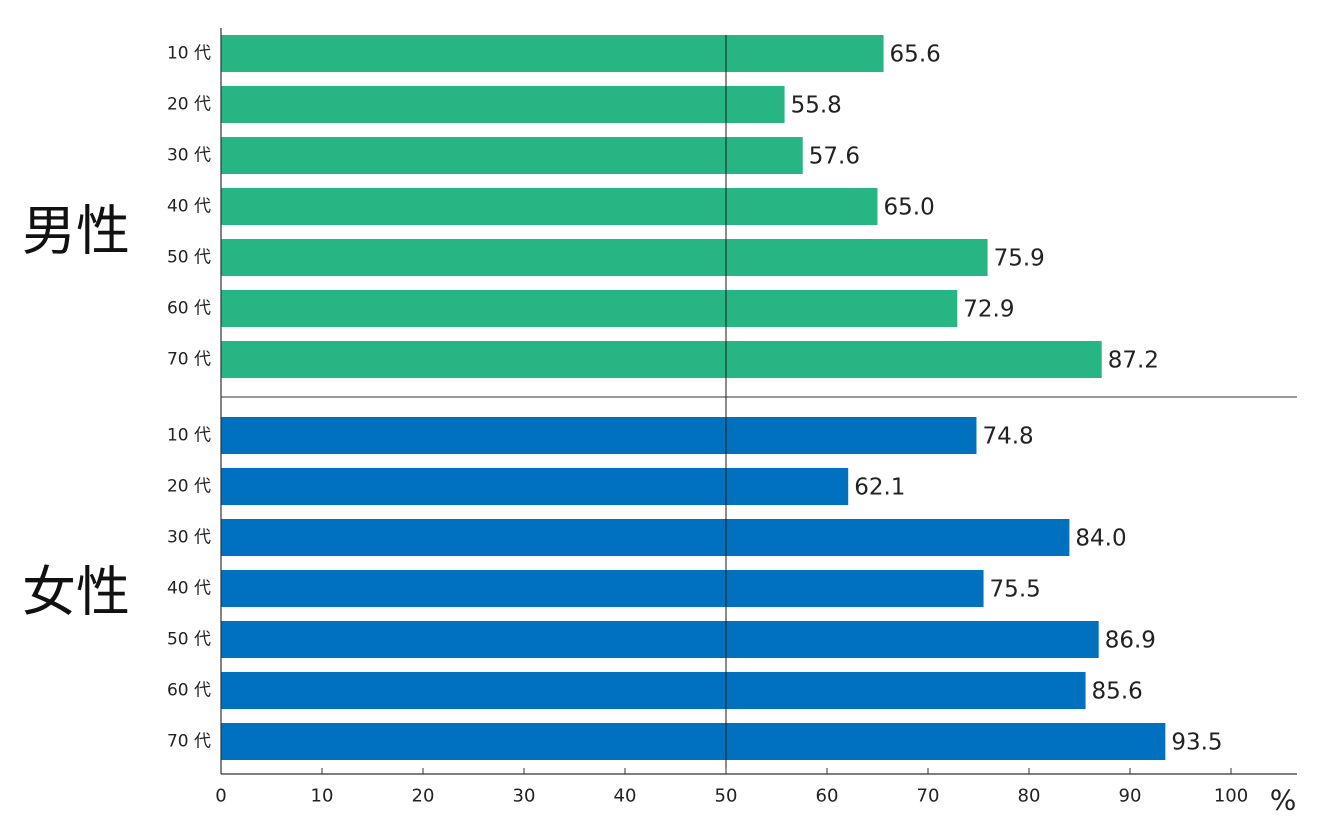 This screenshot has width=1331, height=826. I want to click on category-label-1-3: 40 代, so click(189, 589).